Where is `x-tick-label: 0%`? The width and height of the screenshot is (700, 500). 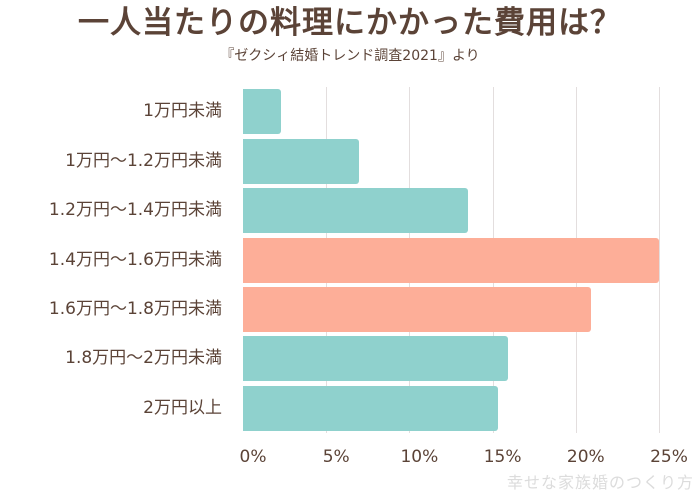
x-tick-label: 0% is located at coordinates (253, 457).